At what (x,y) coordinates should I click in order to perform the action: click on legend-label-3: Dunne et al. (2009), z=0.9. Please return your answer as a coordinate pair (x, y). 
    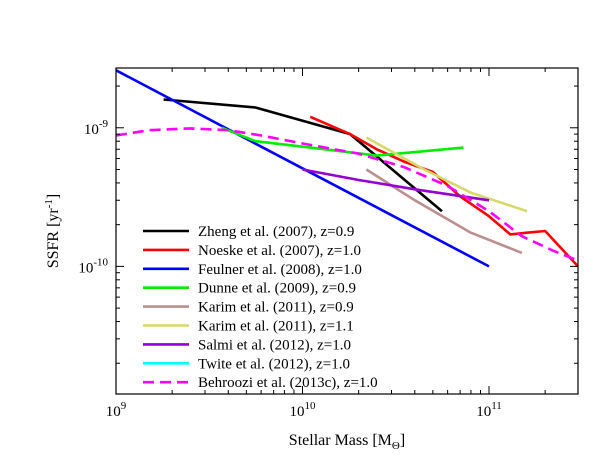
    Looking at the image, I should click on (277, 289).